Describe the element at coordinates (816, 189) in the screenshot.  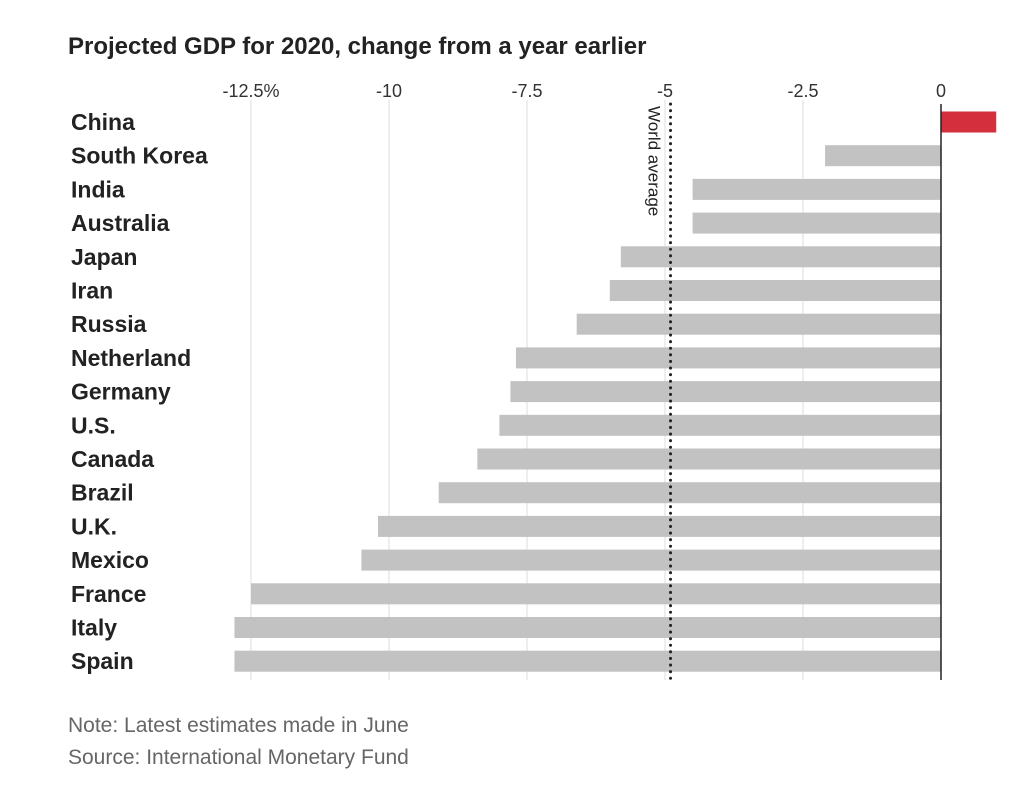
I see `bar-india` at that location.